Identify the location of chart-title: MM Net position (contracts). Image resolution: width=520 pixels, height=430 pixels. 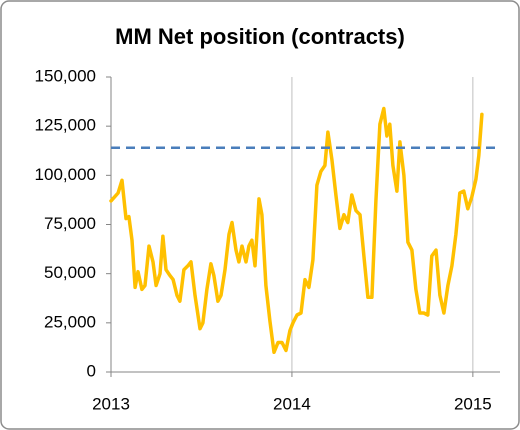
(260, 36).